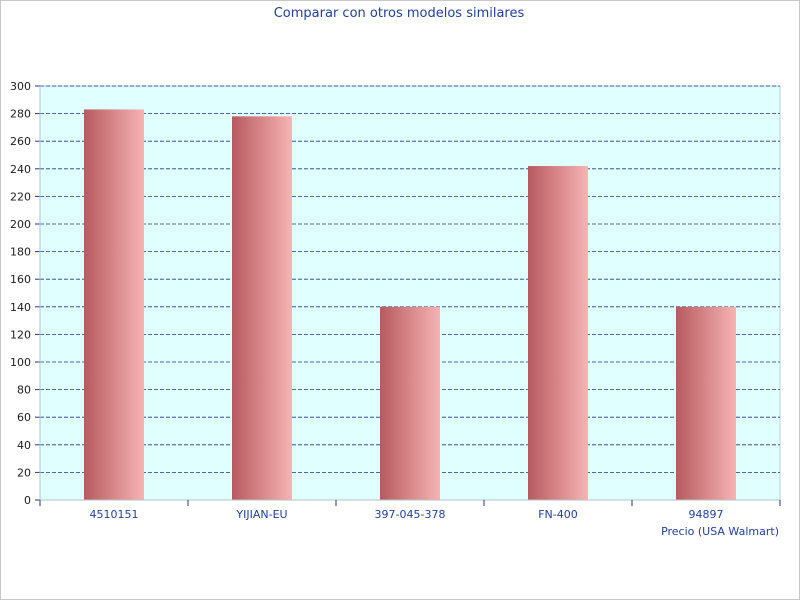 The image size is (800, 600). I want to click on y-tick-label: 140, so click(20, 307).